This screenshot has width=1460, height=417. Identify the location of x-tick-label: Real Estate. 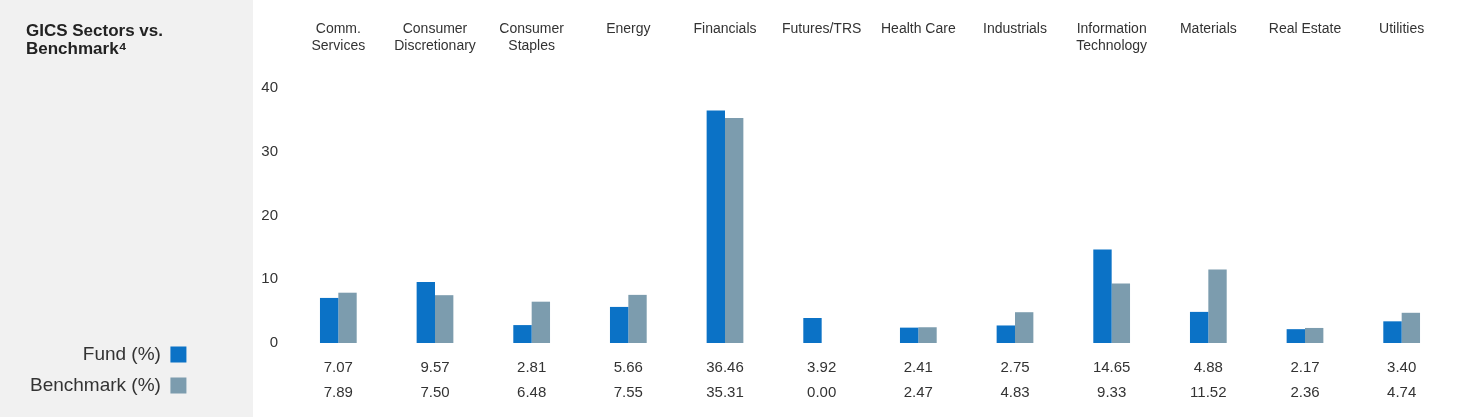
(1305, 27).